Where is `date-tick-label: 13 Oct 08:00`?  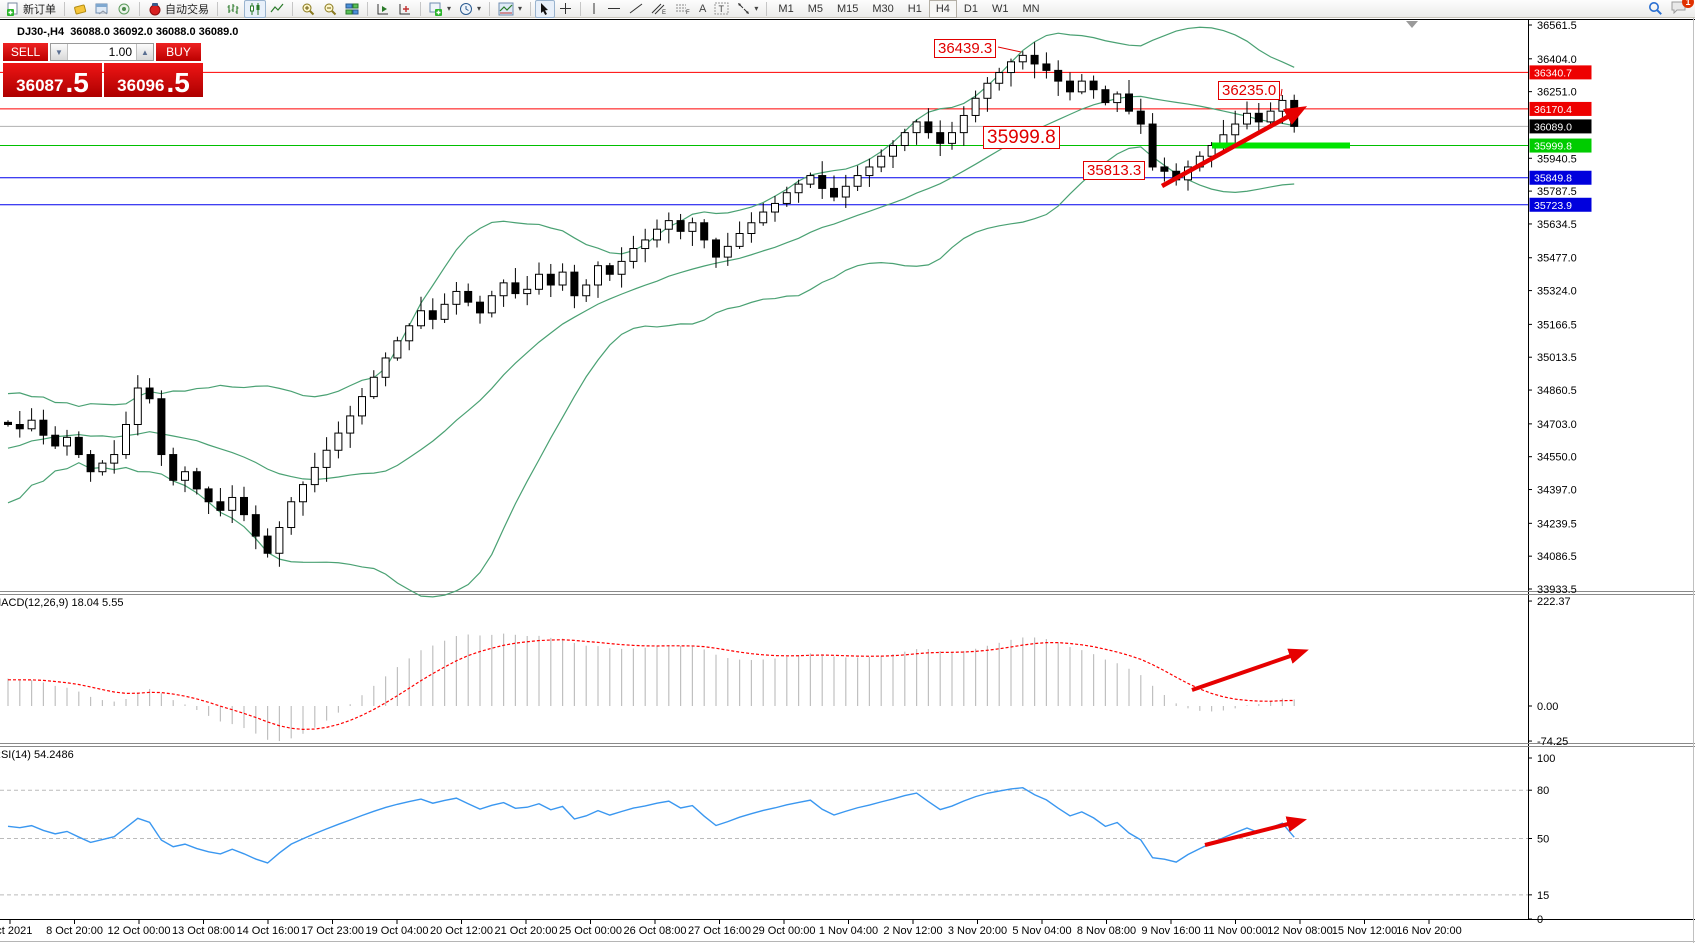 date-tick-label: 13 Oct 08:00 is located at coordinates (203, 931).